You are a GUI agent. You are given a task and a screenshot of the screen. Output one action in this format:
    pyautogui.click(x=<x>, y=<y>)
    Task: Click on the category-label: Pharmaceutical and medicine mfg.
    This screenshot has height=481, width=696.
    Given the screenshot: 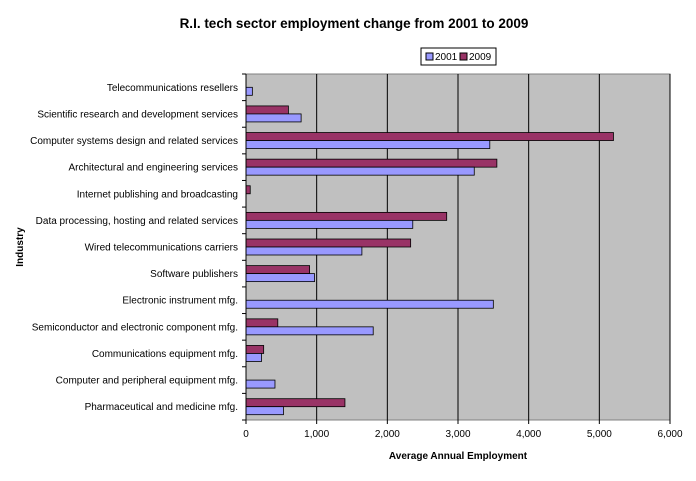 What is the action you would take?
    pyautogui.click(x=161, y=407)
    